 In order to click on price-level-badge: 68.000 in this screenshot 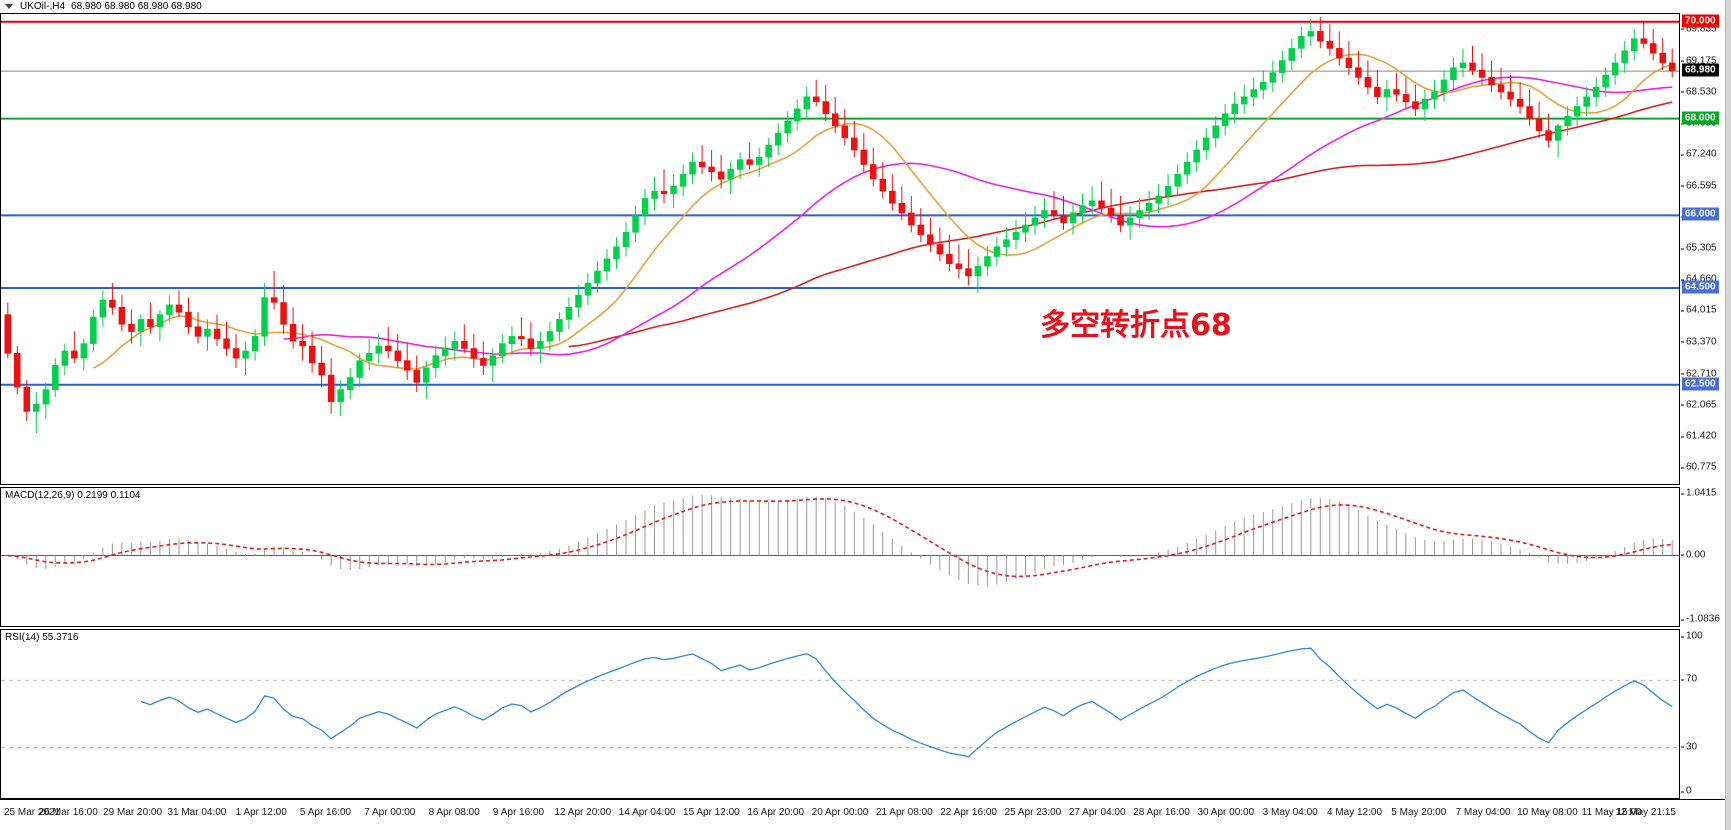, I will do `click(1700, 118)`.